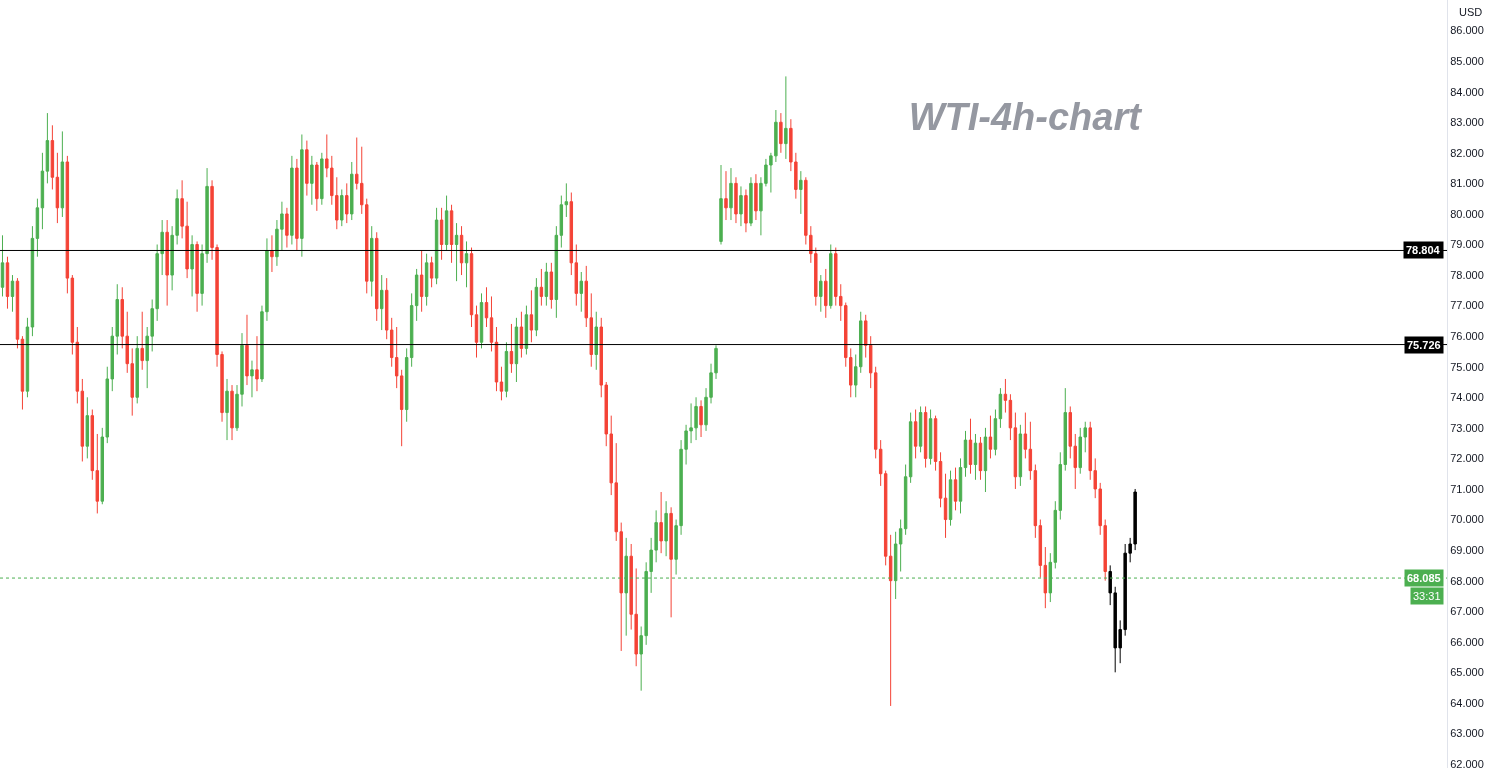 Image resolution: width=1501 pixels, height=778 pixels. I want to click on ref-line-label: 75.726, so click(1424, 345).